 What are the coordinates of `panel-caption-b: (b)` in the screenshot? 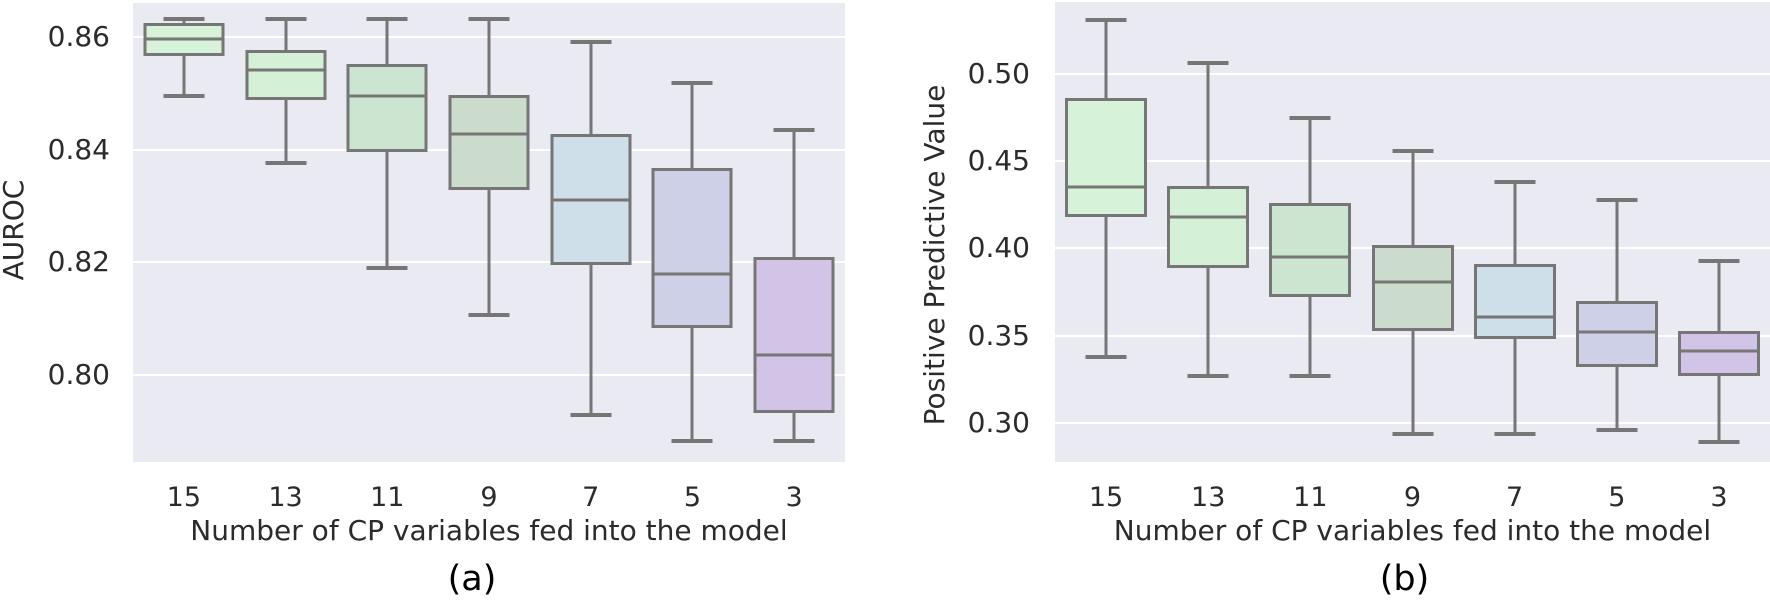 It's located at (1404, 579).